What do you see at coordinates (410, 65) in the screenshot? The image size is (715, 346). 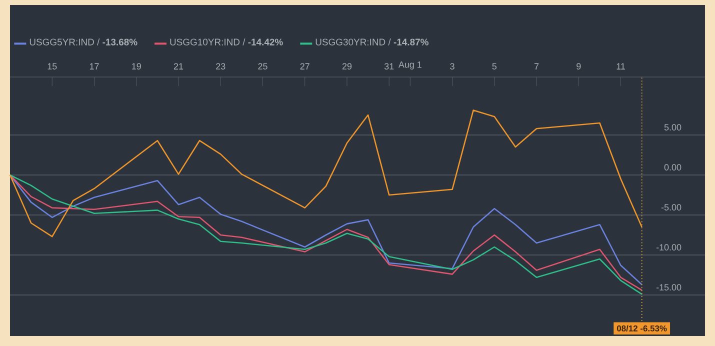 I see `x-tick-label: Aug 1` at bounding box center [410, 65].